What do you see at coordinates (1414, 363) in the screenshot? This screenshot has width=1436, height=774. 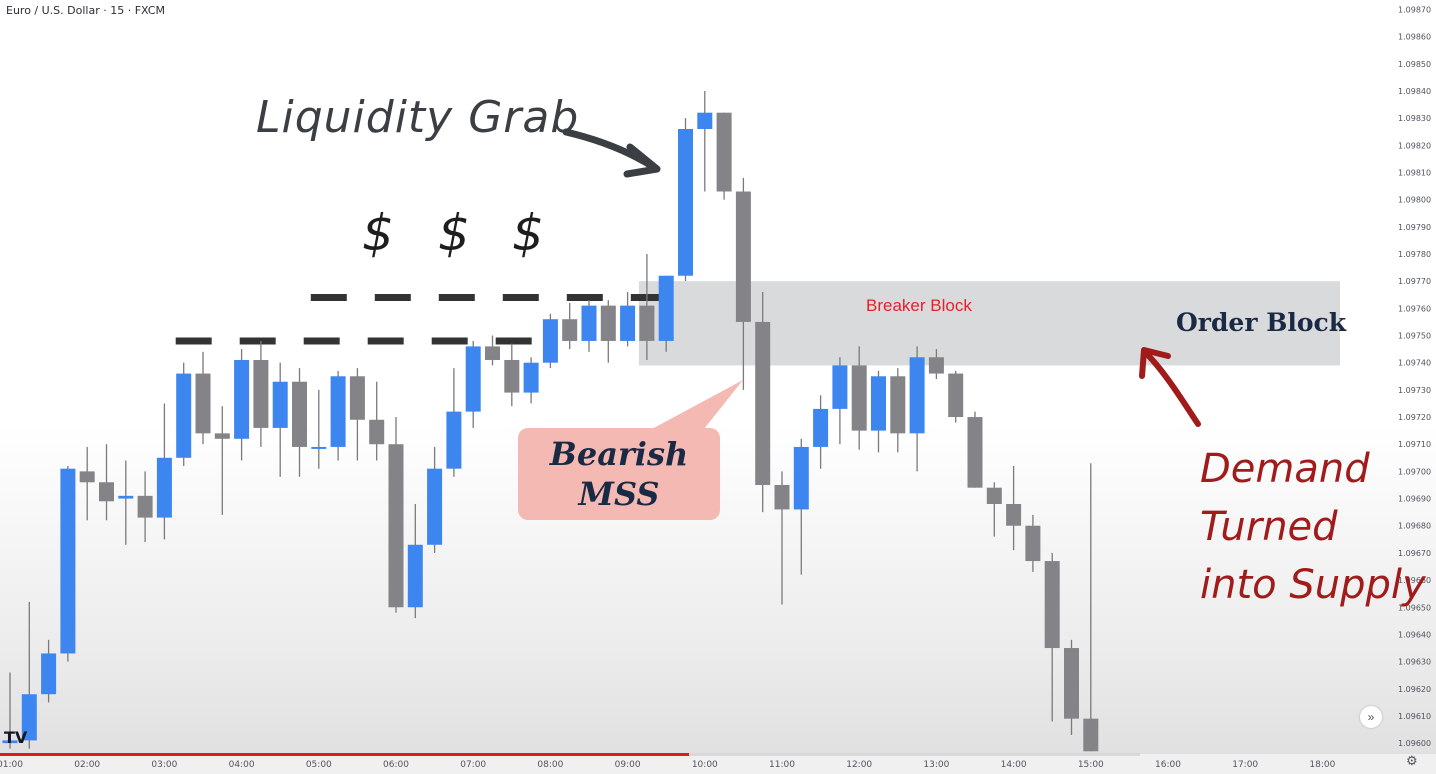 I see `price-tick-label: 1.09740` at bounding box center [1414, 363].